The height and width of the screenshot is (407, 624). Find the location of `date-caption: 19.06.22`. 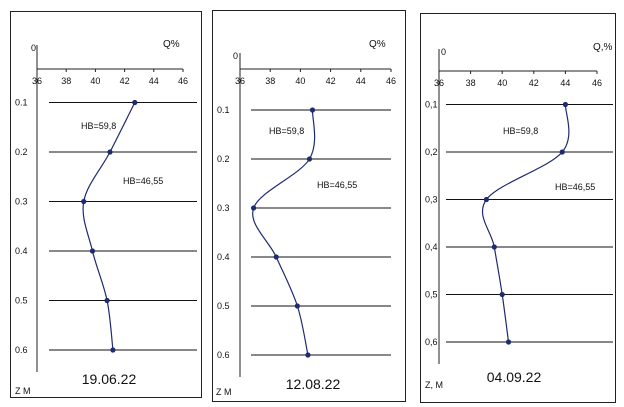

date-caption: 19.06.22 is located at coordinates (109, 379).